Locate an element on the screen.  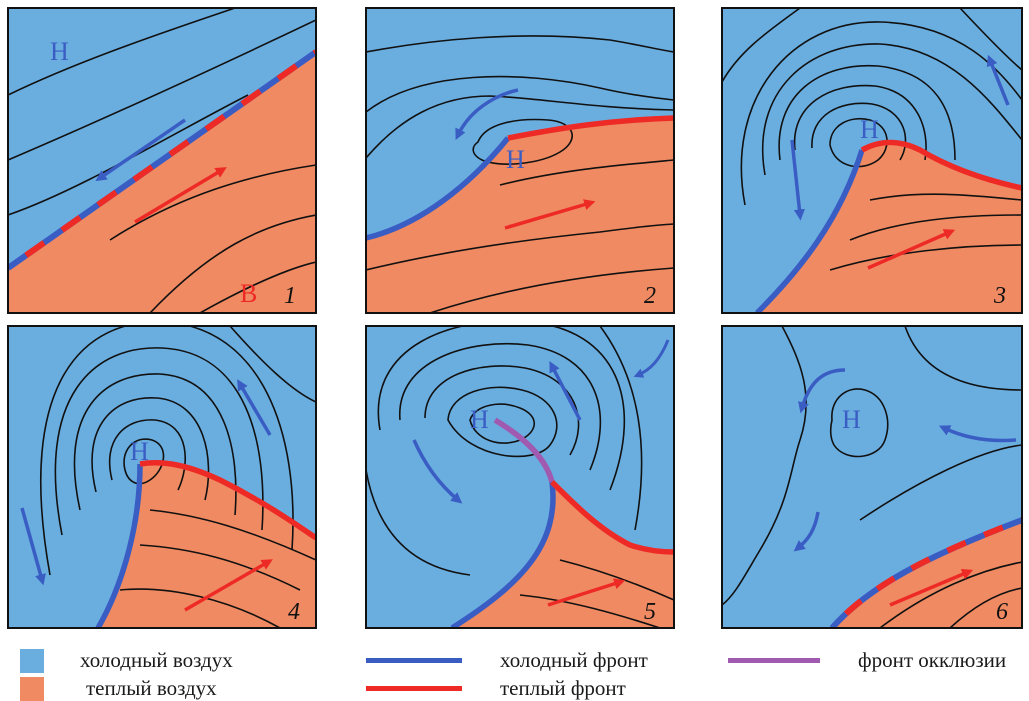
warm-front-line-key is located at coordinates (414, 688).